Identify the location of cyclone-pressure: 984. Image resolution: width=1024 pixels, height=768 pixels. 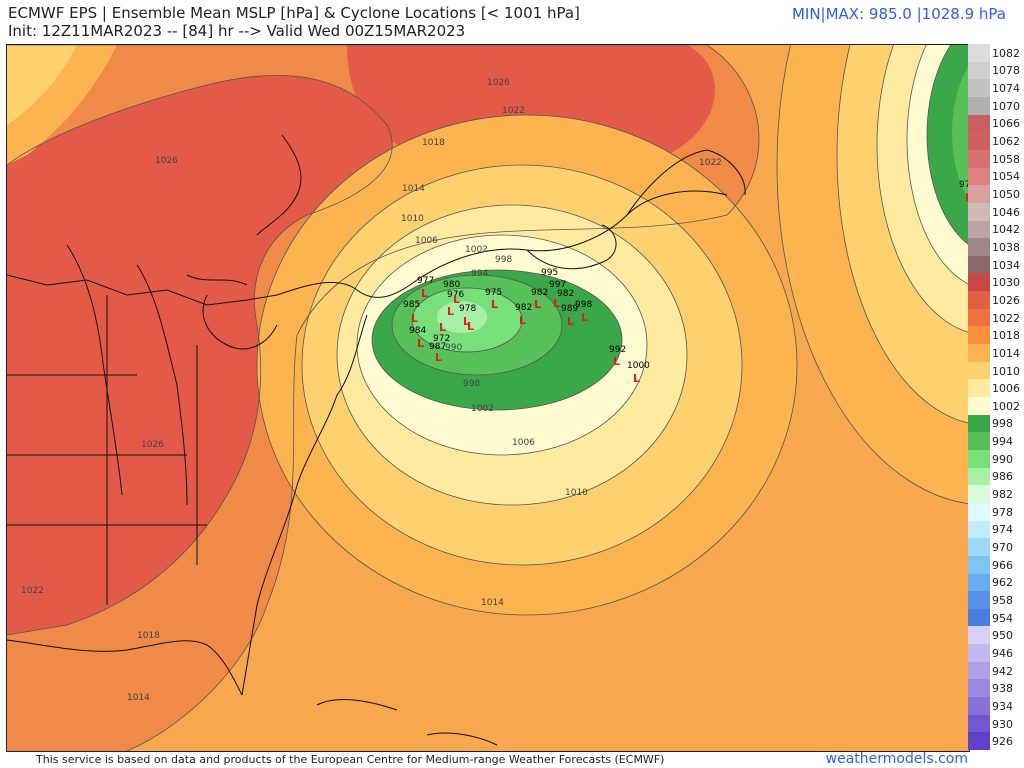
(417, 331).